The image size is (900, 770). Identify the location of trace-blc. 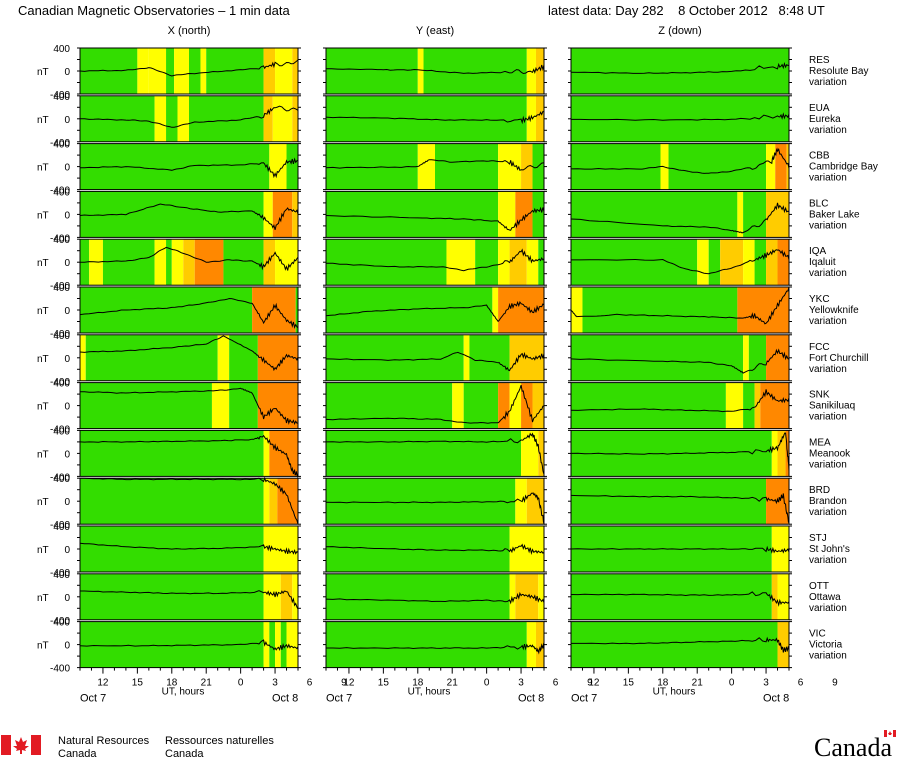
(680, 218).